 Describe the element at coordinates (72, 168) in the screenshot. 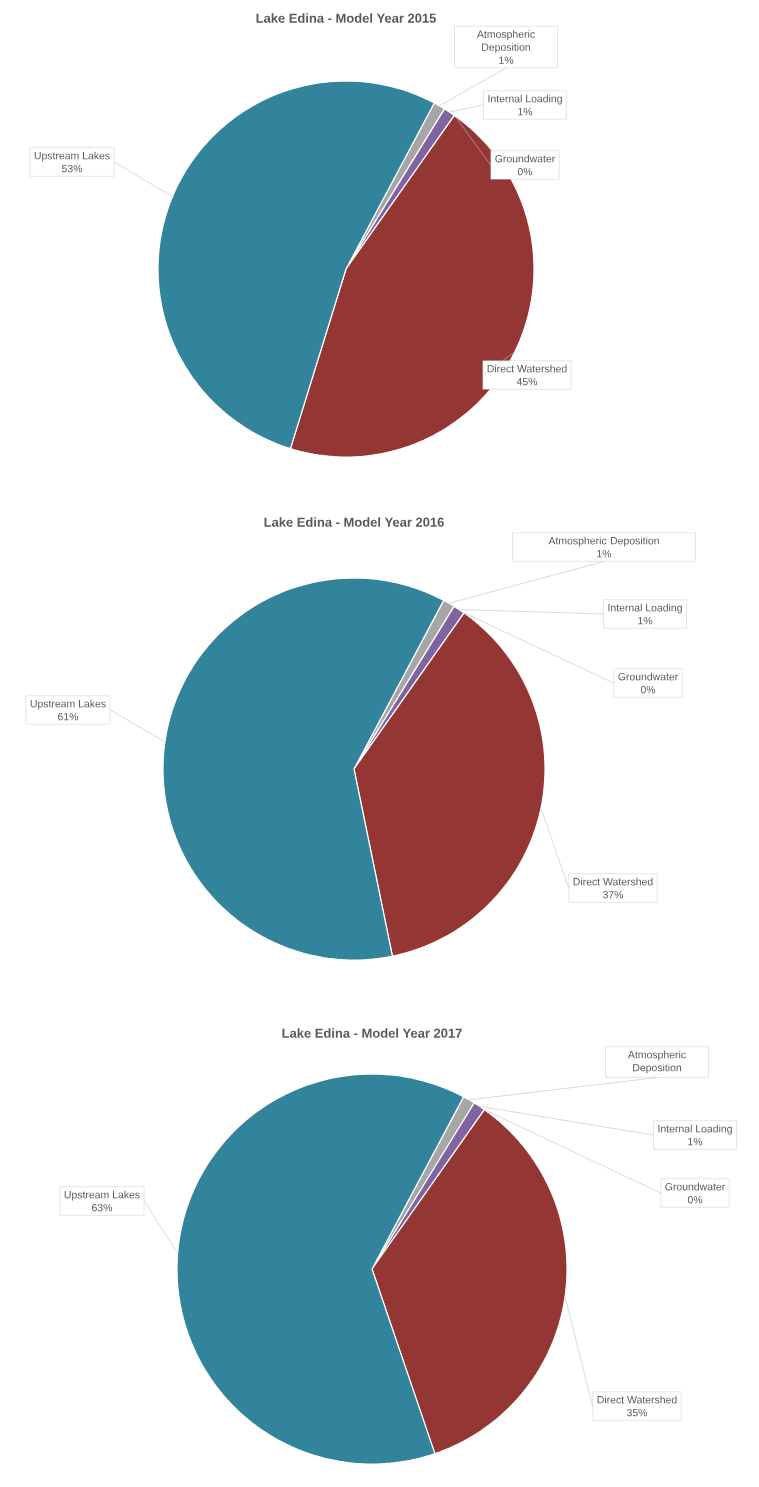

I see `data-label: 53%` at that location.